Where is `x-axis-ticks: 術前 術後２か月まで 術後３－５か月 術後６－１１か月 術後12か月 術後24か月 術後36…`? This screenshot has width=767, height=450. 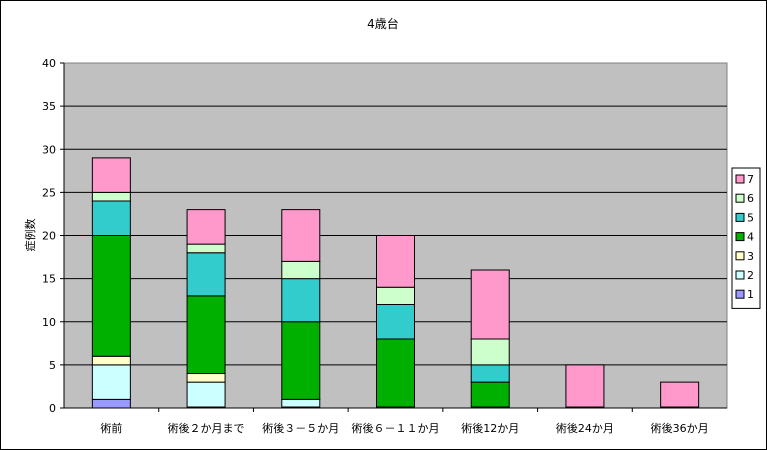 x-axis-ticks: 術前 術後２か月まで 術後３－５か月 術後６－１１か月 術後12か月 術後24か月 術後36… is located at coordinates (404, 421).